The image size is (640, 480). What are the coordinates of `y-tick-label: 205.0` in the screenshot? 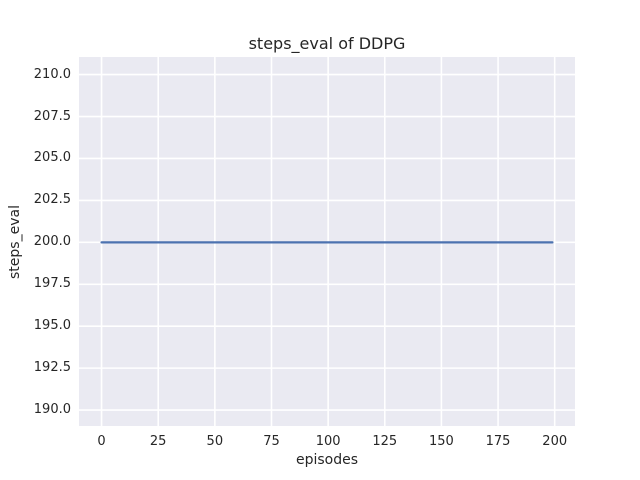 It's located at (52, 158).